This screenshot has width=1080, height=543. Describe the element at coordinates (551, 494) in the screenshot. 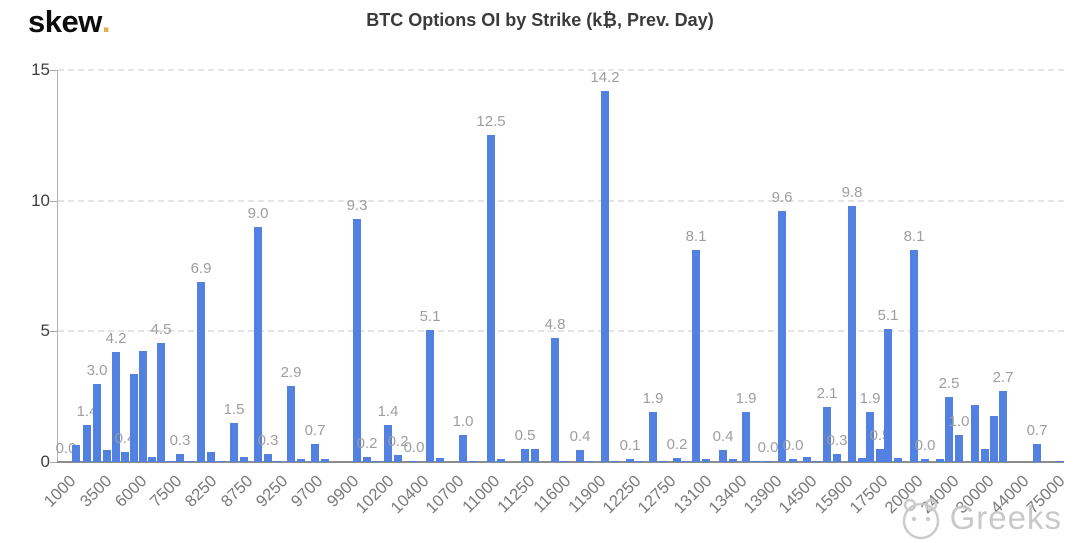

I see `x-axis-tick-label: 11600` at that location.